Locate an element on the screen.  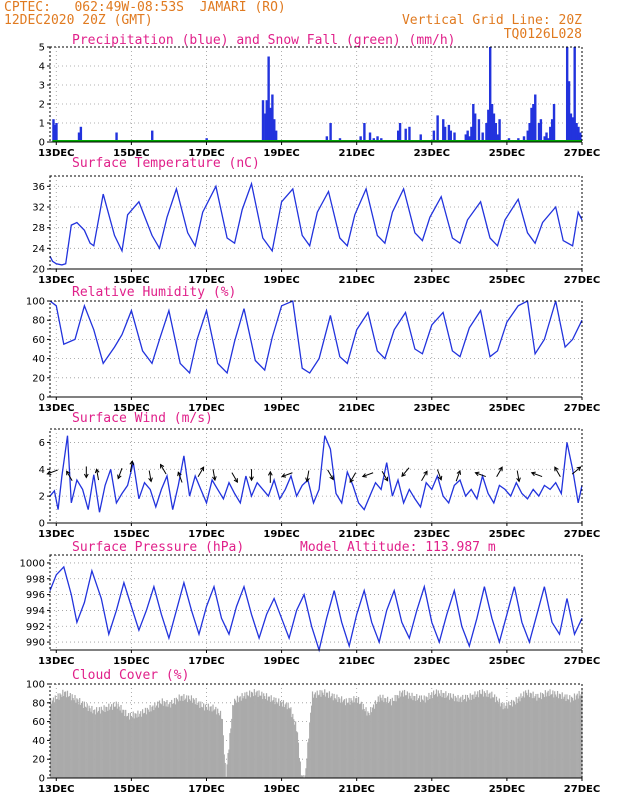
x-tick-label: 15DEC is located at coordinates (131, 280).